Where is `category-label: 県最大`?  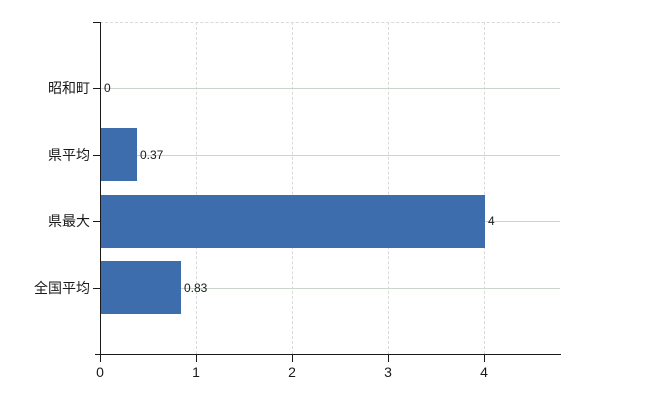
category-label: 県最大 is located at coordinates (69, 221).